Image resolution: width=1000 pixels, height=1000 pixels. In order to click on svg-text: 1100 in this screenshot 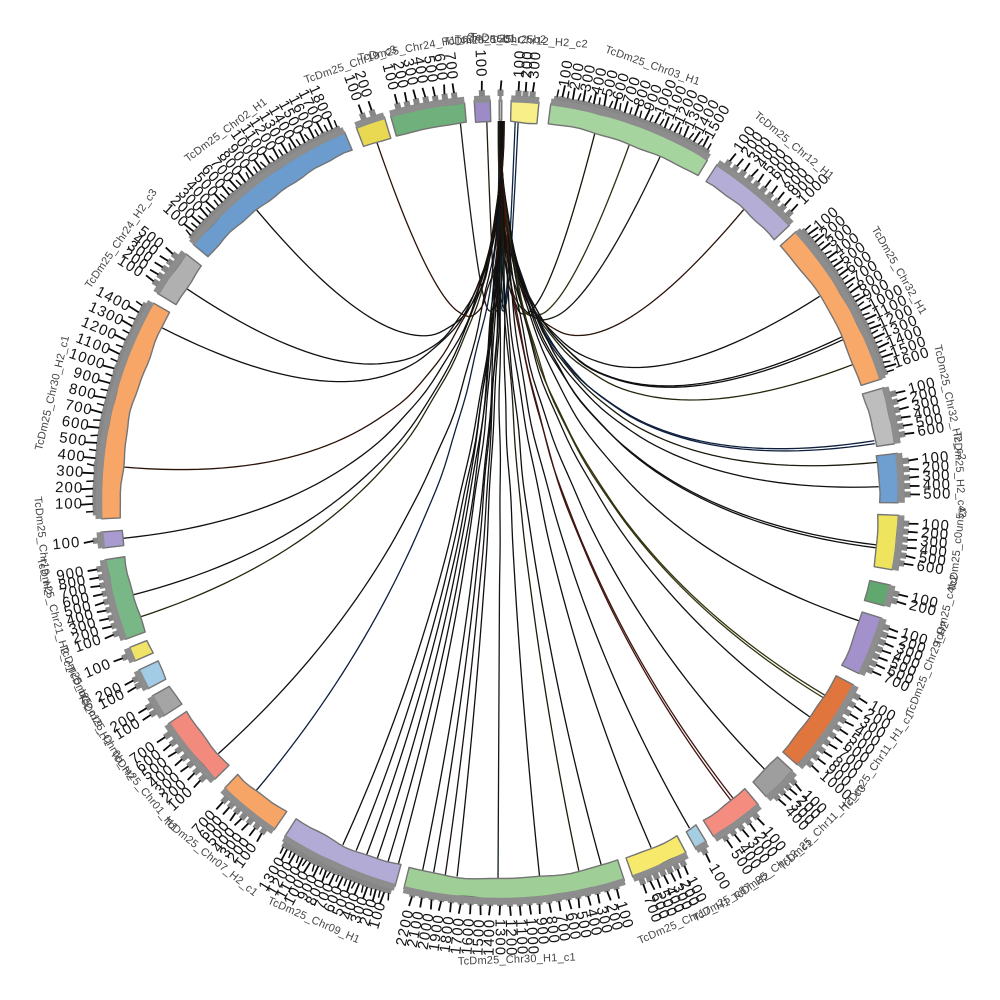, I will do `click(521, 937)`.